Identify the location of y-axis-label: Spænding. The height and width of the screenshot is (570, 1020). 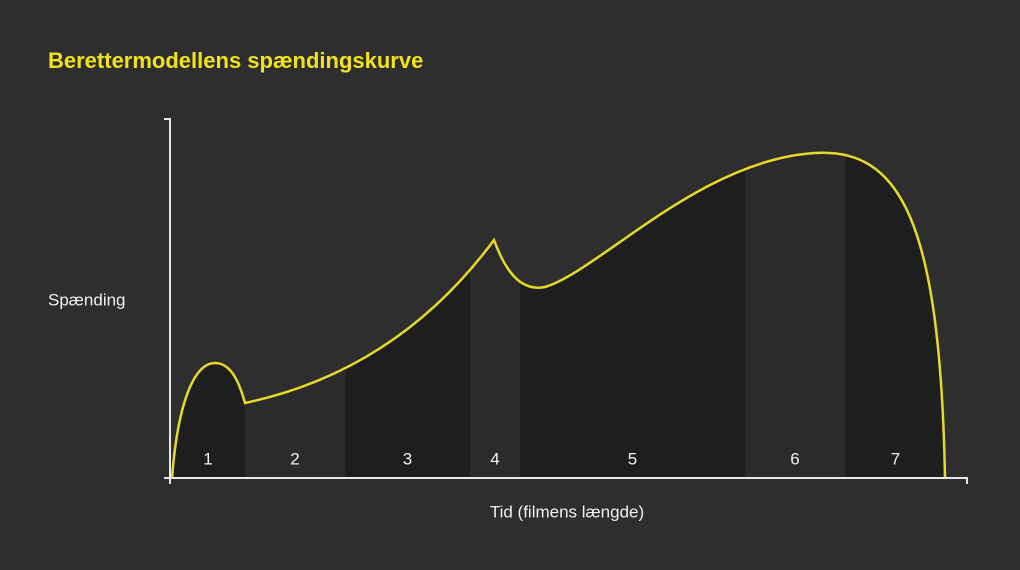
(87, 299).